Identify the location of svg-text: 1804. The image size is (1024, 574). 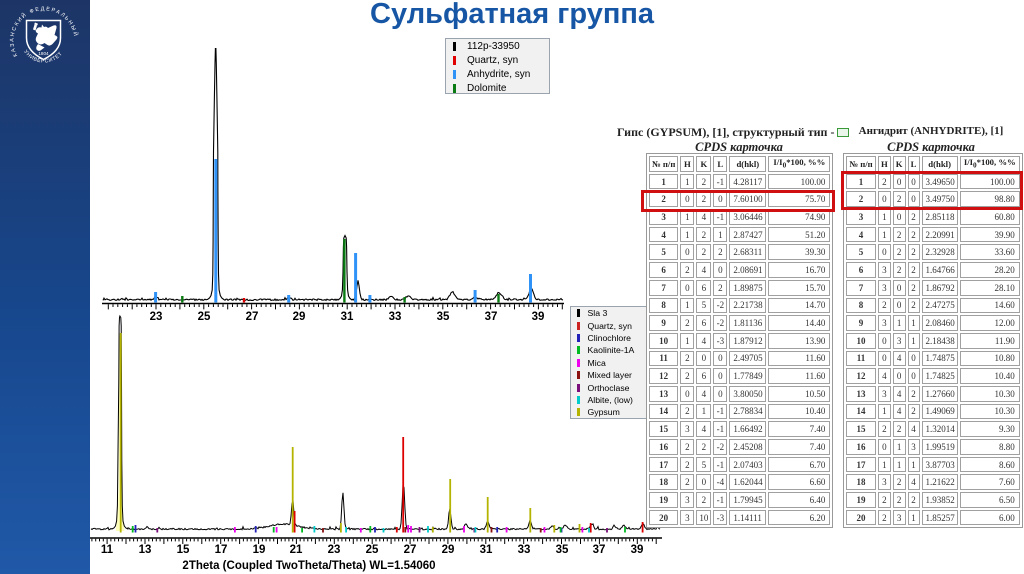
(43, 53).